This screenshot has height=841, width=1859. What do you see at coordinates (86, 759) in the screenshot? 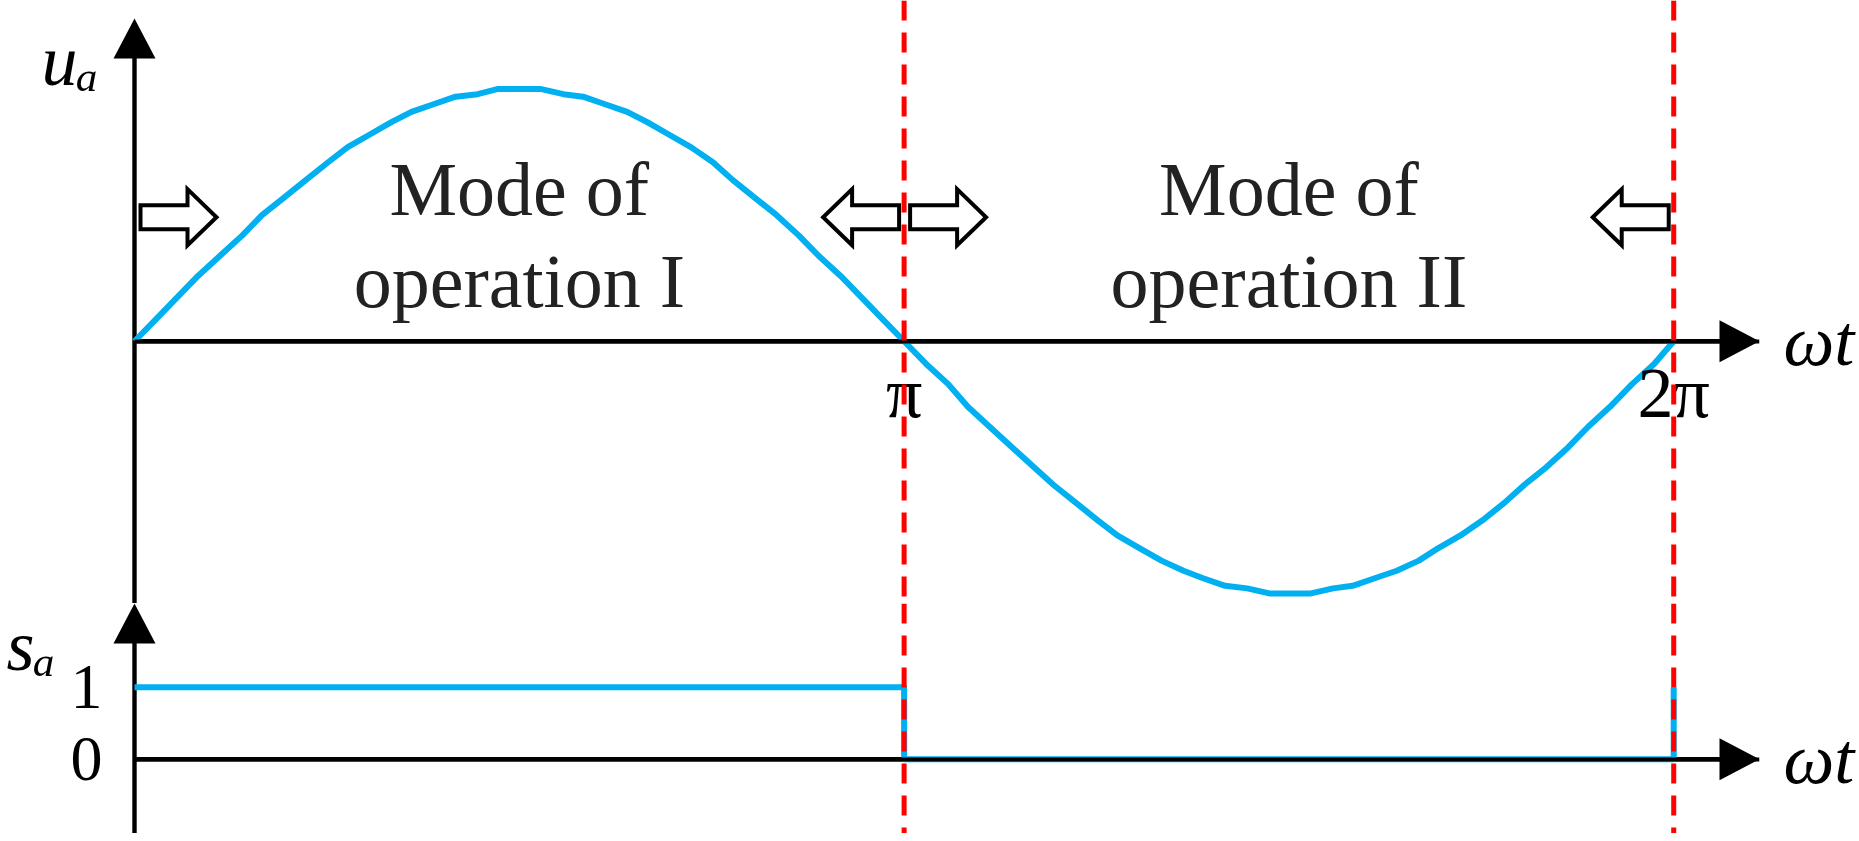
I see `y-tick-label: 0` at bounding box center [86, 759].